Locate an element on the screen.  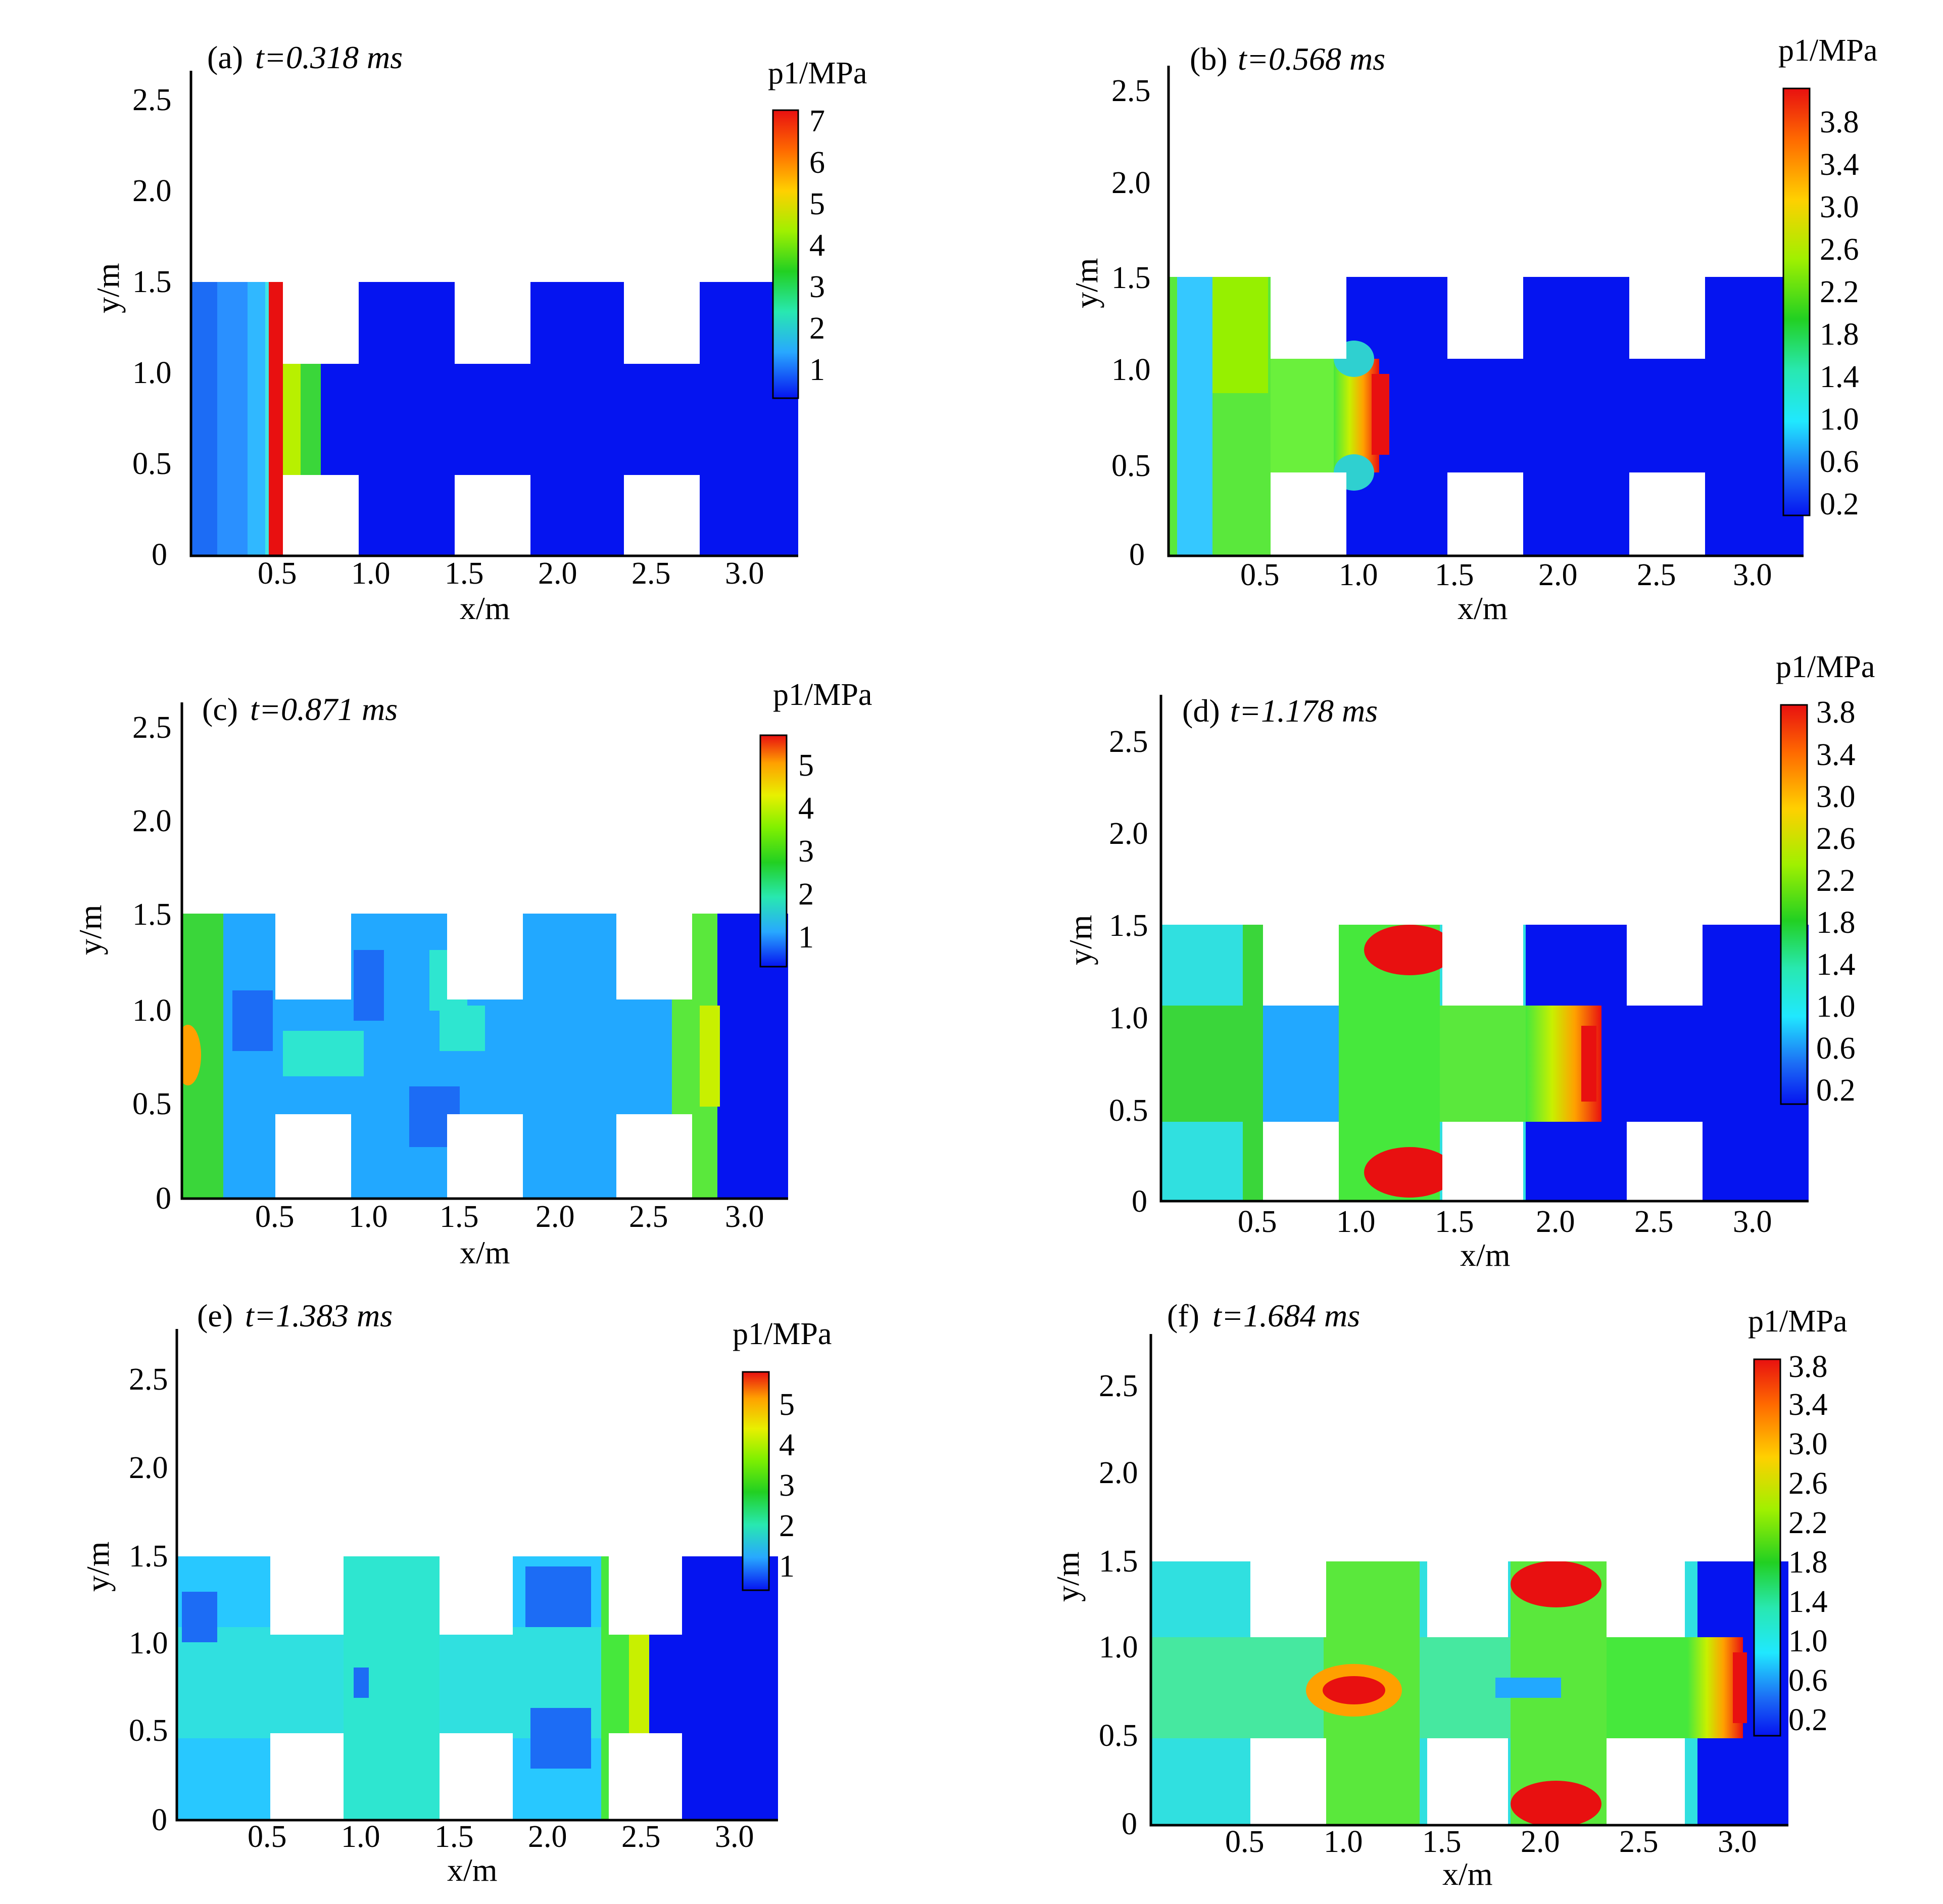
colorbar-tick: 3.4 is located at coordinates (1836, 755).